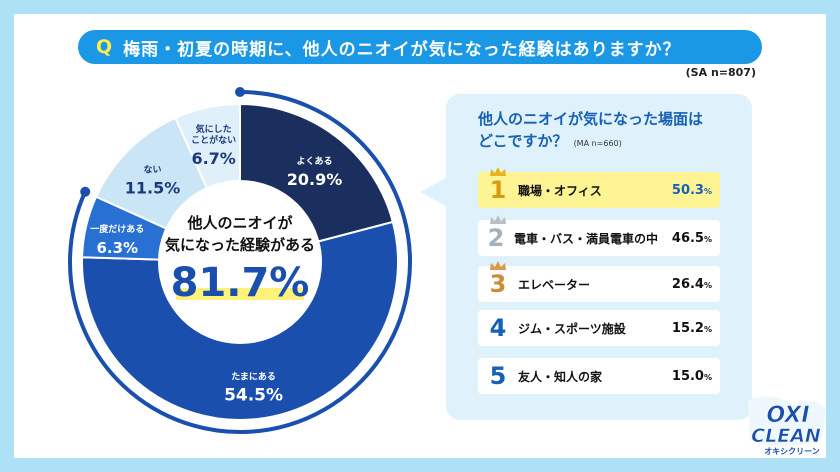  Describe the element at coordinates (85, 191) in the screenshot. I see `arc-end-dot` at that location.